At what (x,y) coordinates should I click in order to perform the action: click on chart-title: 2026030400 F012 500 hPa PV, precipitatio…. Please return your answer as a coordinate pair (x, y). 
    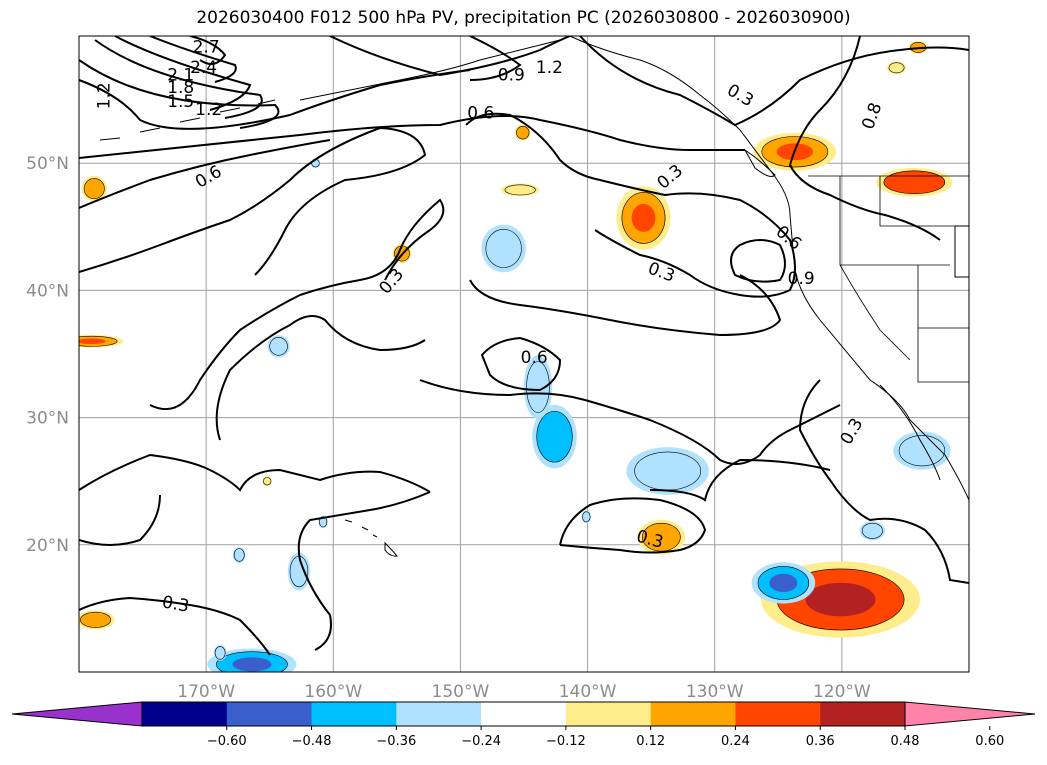
    Looking at the image, I should click on (523, 18).